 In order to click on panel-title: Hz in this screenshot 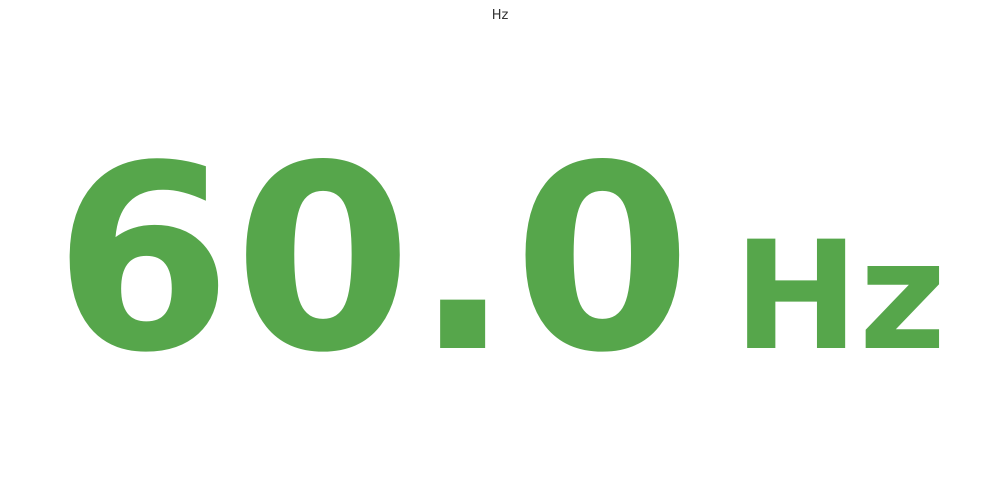, I will do `click(500, 15)`.